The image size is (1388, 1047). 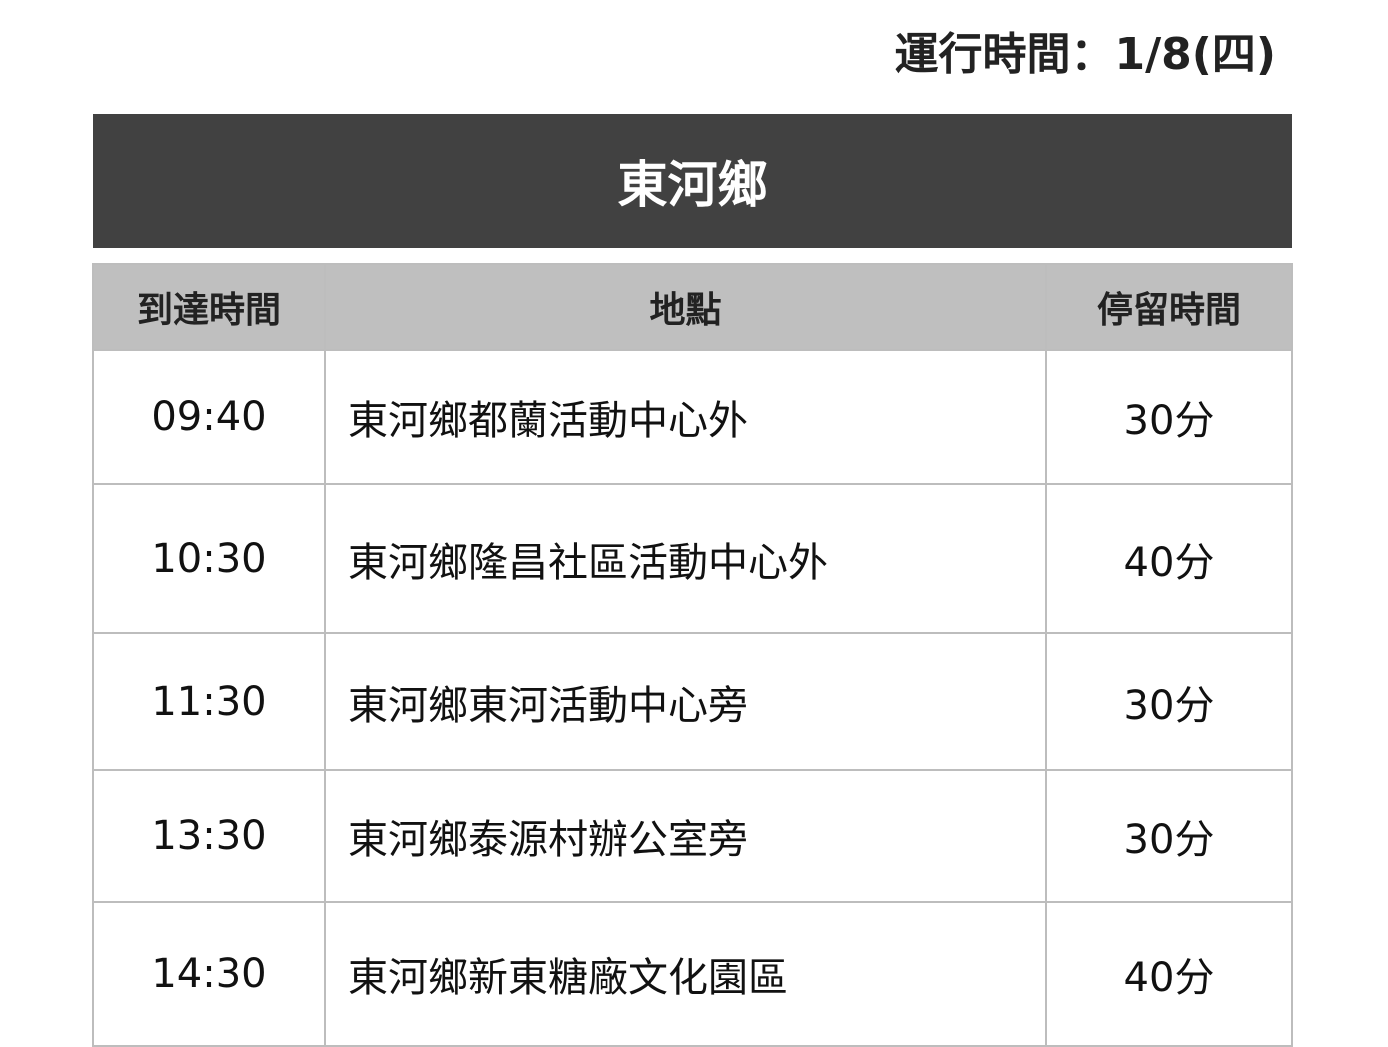 What do you see at coordinates (209, 701) in the screenshot?
I see `arrival-time: 11:30` at bounding box center [209, 701].